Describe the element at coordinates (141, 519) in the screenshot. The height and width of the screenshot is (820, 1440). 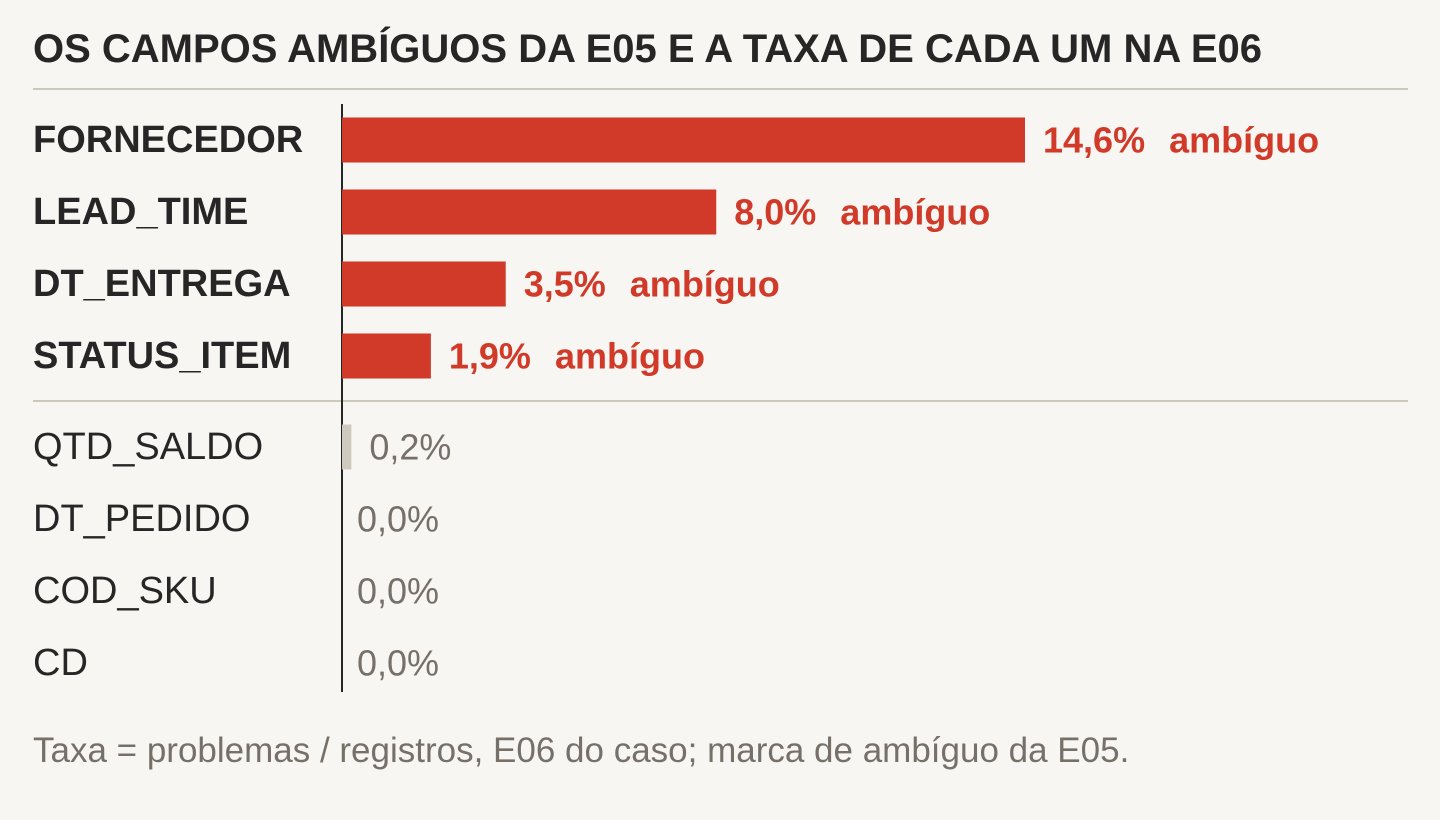
I see `category-label: DT_PEDIDO` at that location.